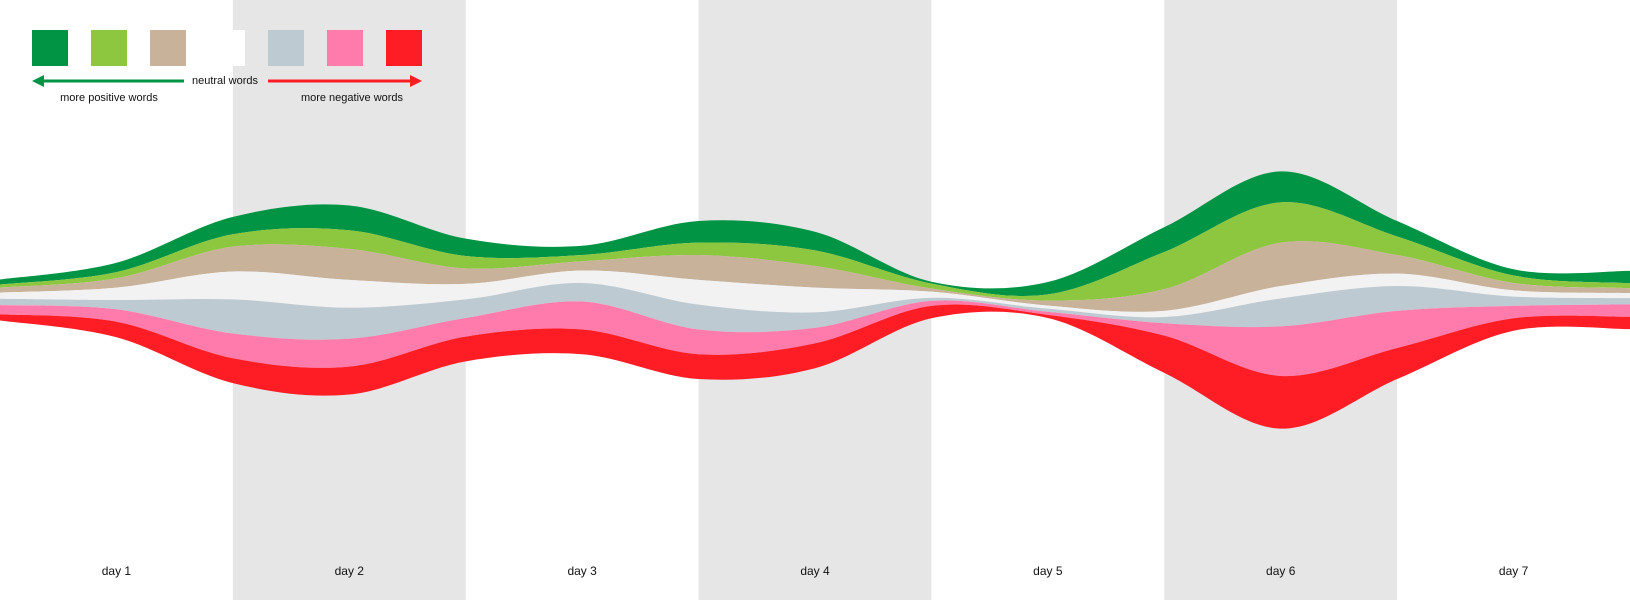 This screenshot has height=600, width=1630. Describe the element at coordinates (416, 81) in the screenshot. I see `negative-arrow-head` at that location.